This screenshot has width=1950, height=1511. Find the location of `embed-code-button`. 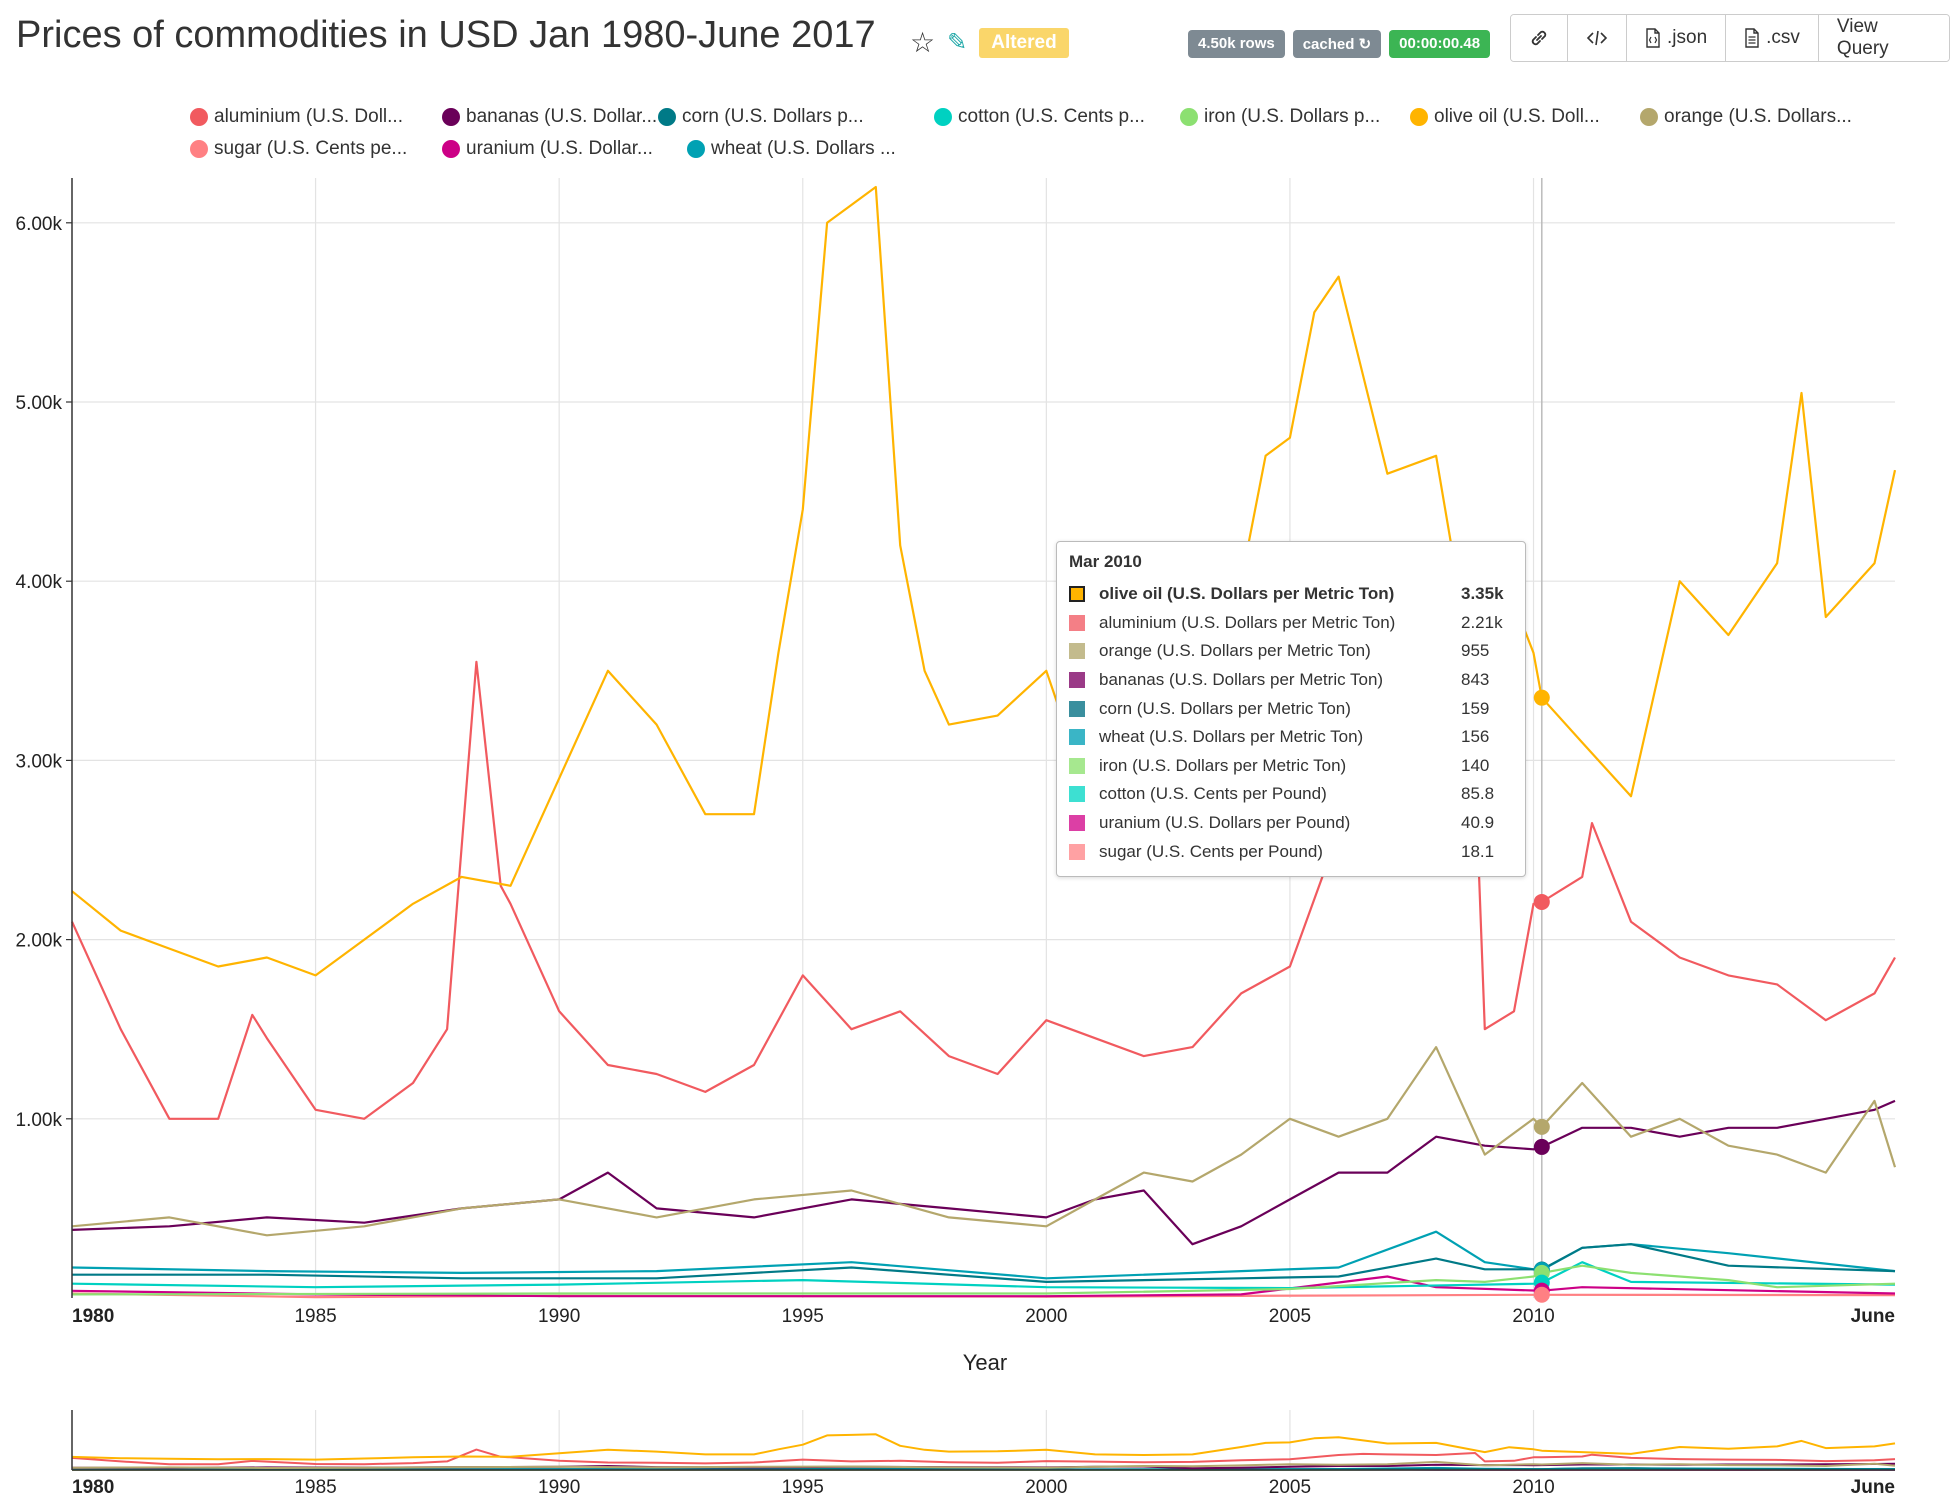

embed-code-button is located at coordinates (1597, 38).